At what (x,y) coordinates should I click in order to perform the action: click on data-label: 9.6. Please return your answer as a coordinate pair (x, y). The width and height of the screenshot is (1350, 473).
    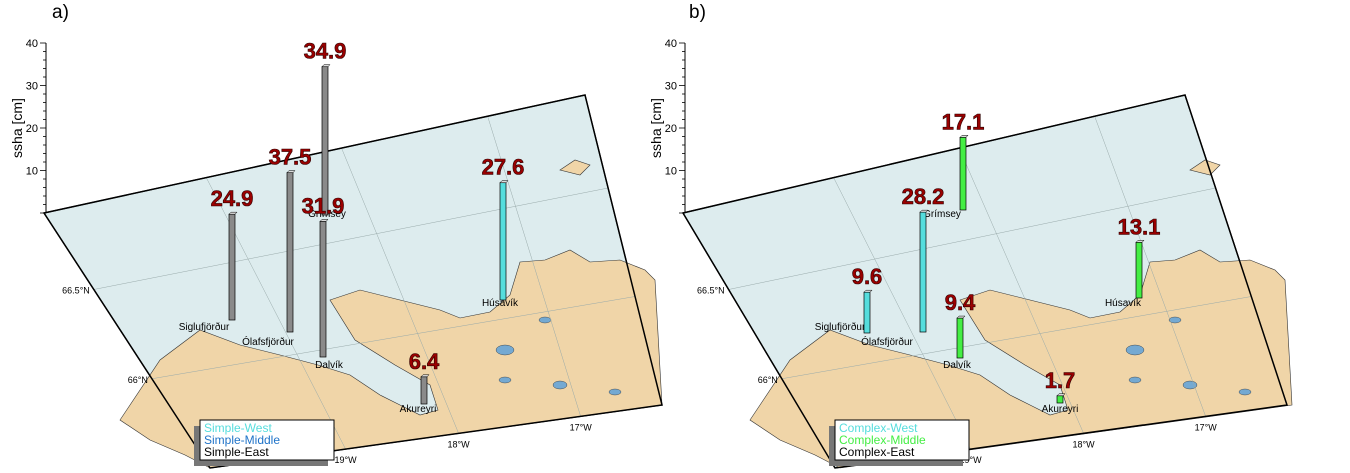
    Looking at the image, I should click on (867, 276).